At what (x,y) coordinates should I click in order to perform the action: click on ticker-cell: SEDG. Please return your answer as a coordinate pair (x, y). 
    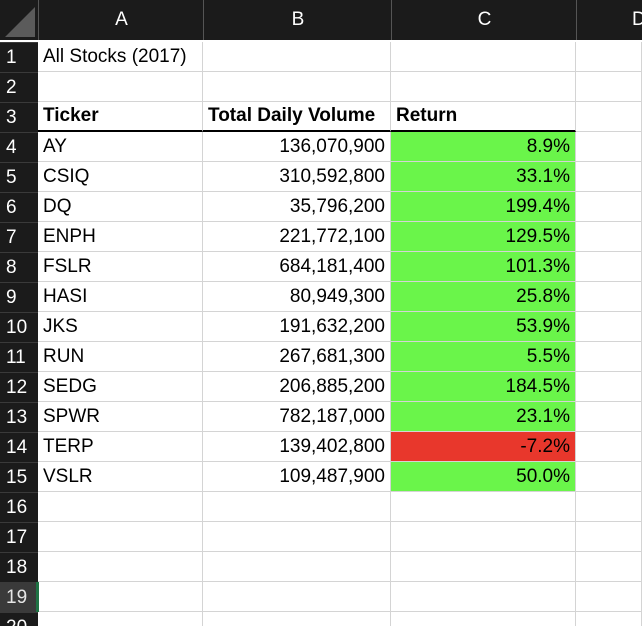
    Looking at the image, I should click on (120, 387).